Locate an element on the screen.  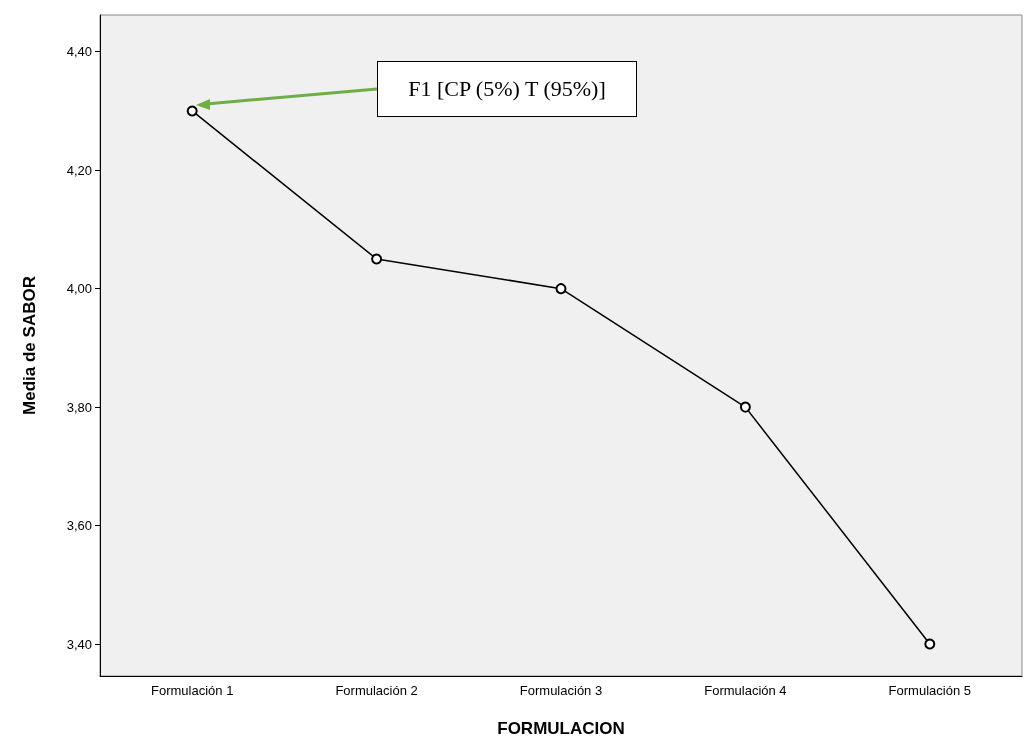
y-tick-label: 4,40 is located at coordinates (79, 52).